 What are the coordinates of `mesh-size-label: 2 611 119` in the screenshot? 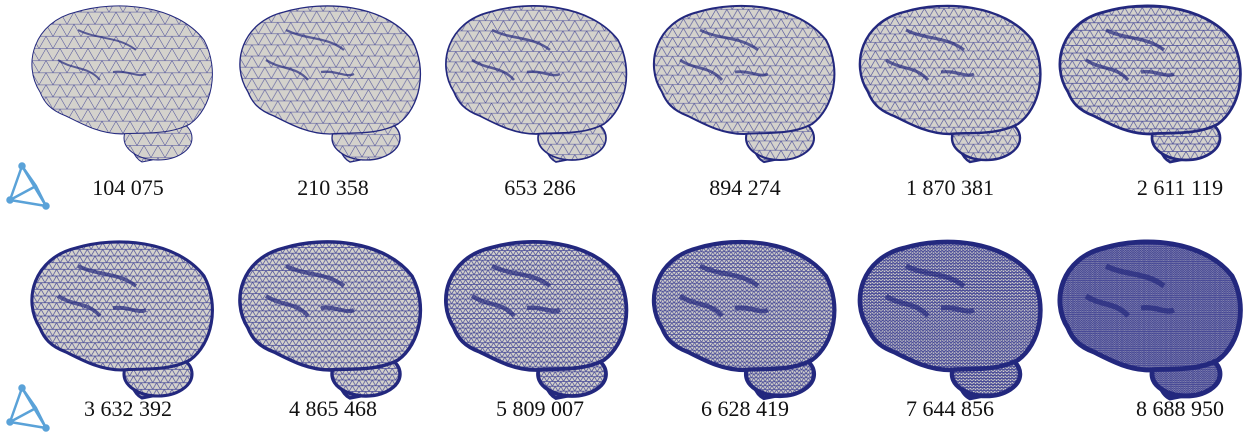 It's located at (1180, 187).